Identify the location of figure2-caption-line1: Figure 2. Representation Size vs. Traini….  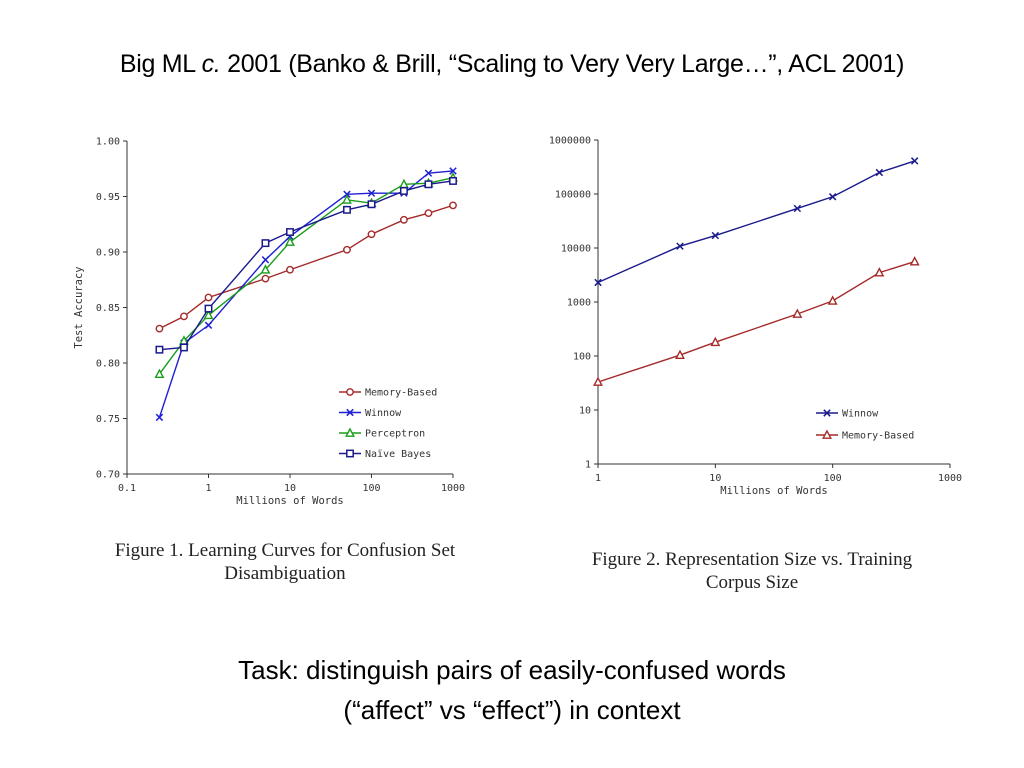
(752, 559).